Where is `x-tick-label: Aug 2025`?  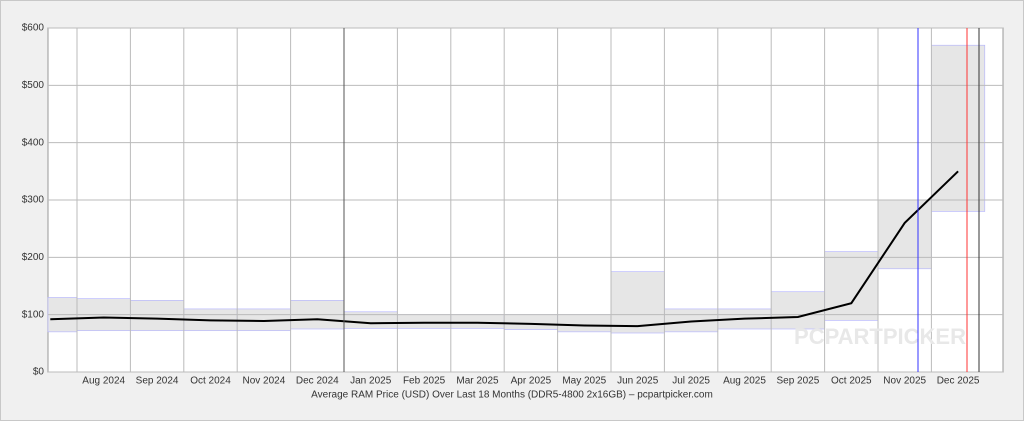
x-tick-label: Aug 2025 is located at coordinates (744, 381).